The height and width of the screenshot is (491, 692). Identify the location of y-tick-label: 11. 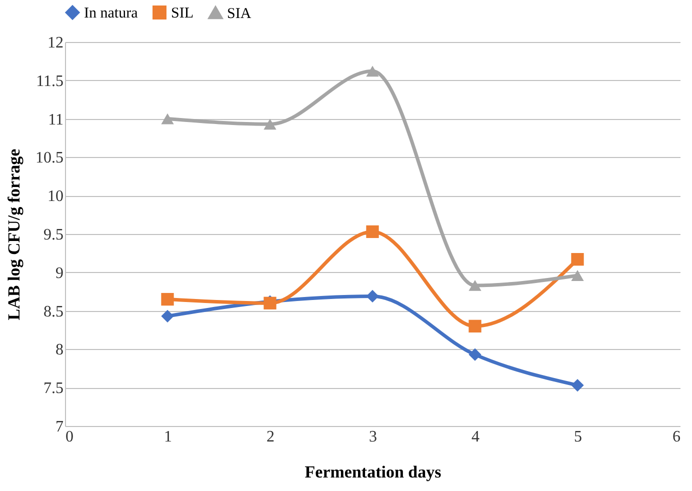
(56, 119).